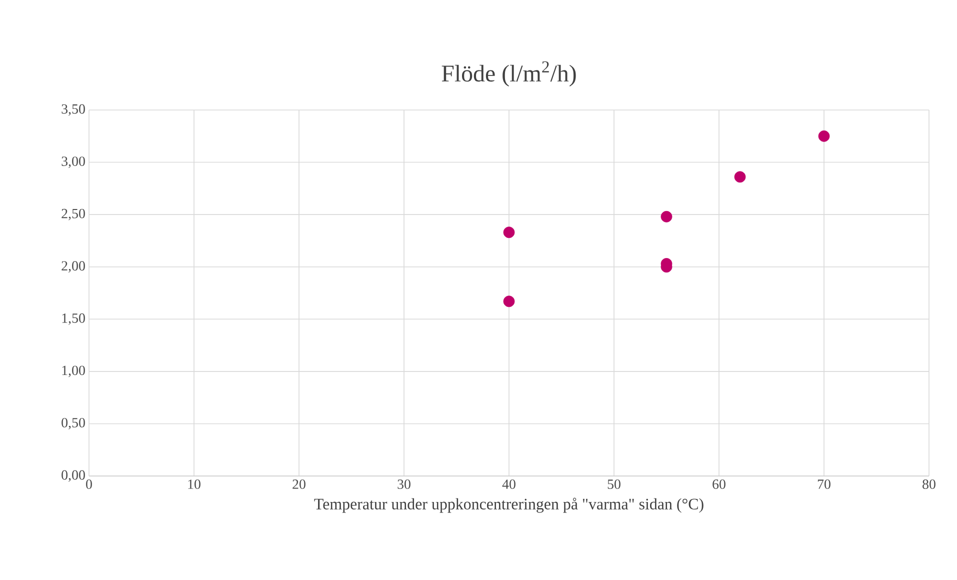  I want to click on y-tick-label: 0,50, so click(73, 424).